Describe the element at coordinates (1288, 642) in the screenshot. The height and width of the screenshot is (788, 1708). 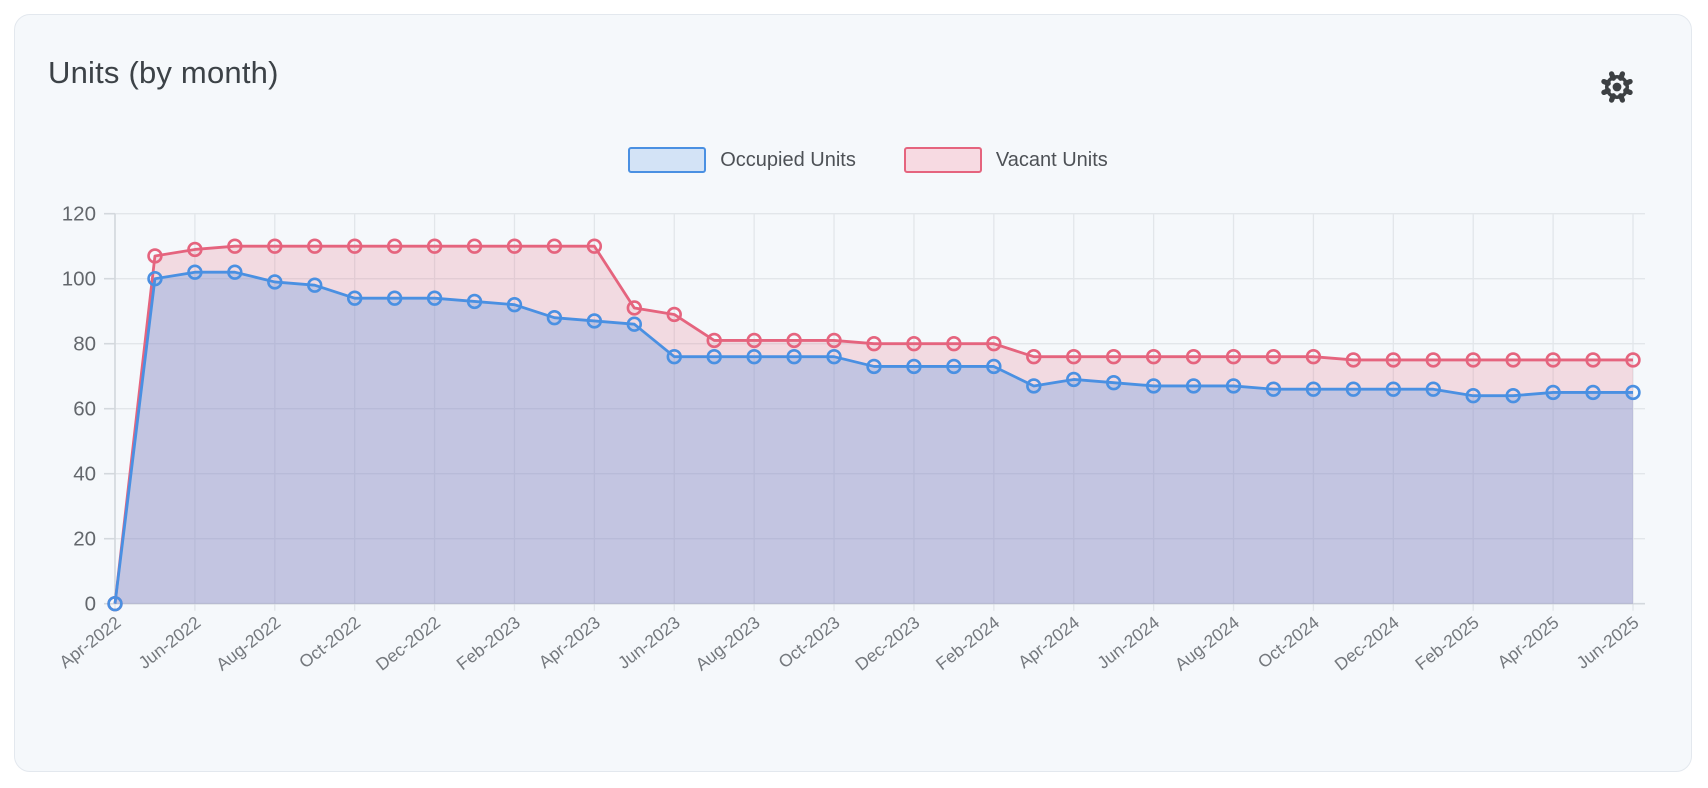
I see `x-tick-label: Oct-2024` at that location.